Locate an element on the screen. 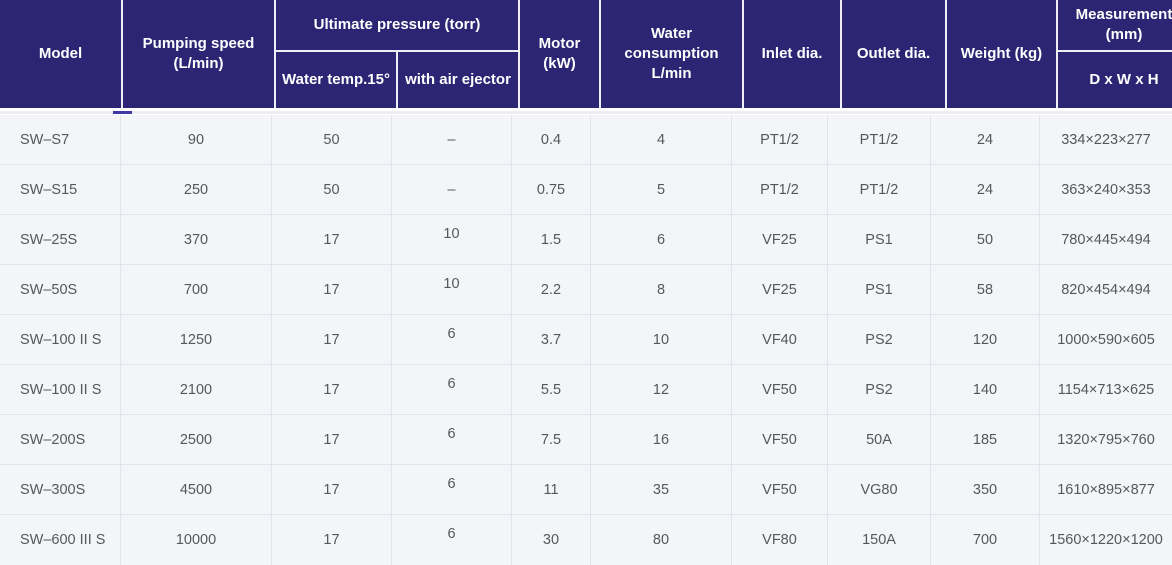 The width and height of the screenshot is (1172, 565). cell-motor: 3.7 is located at coordinates (551, 340).